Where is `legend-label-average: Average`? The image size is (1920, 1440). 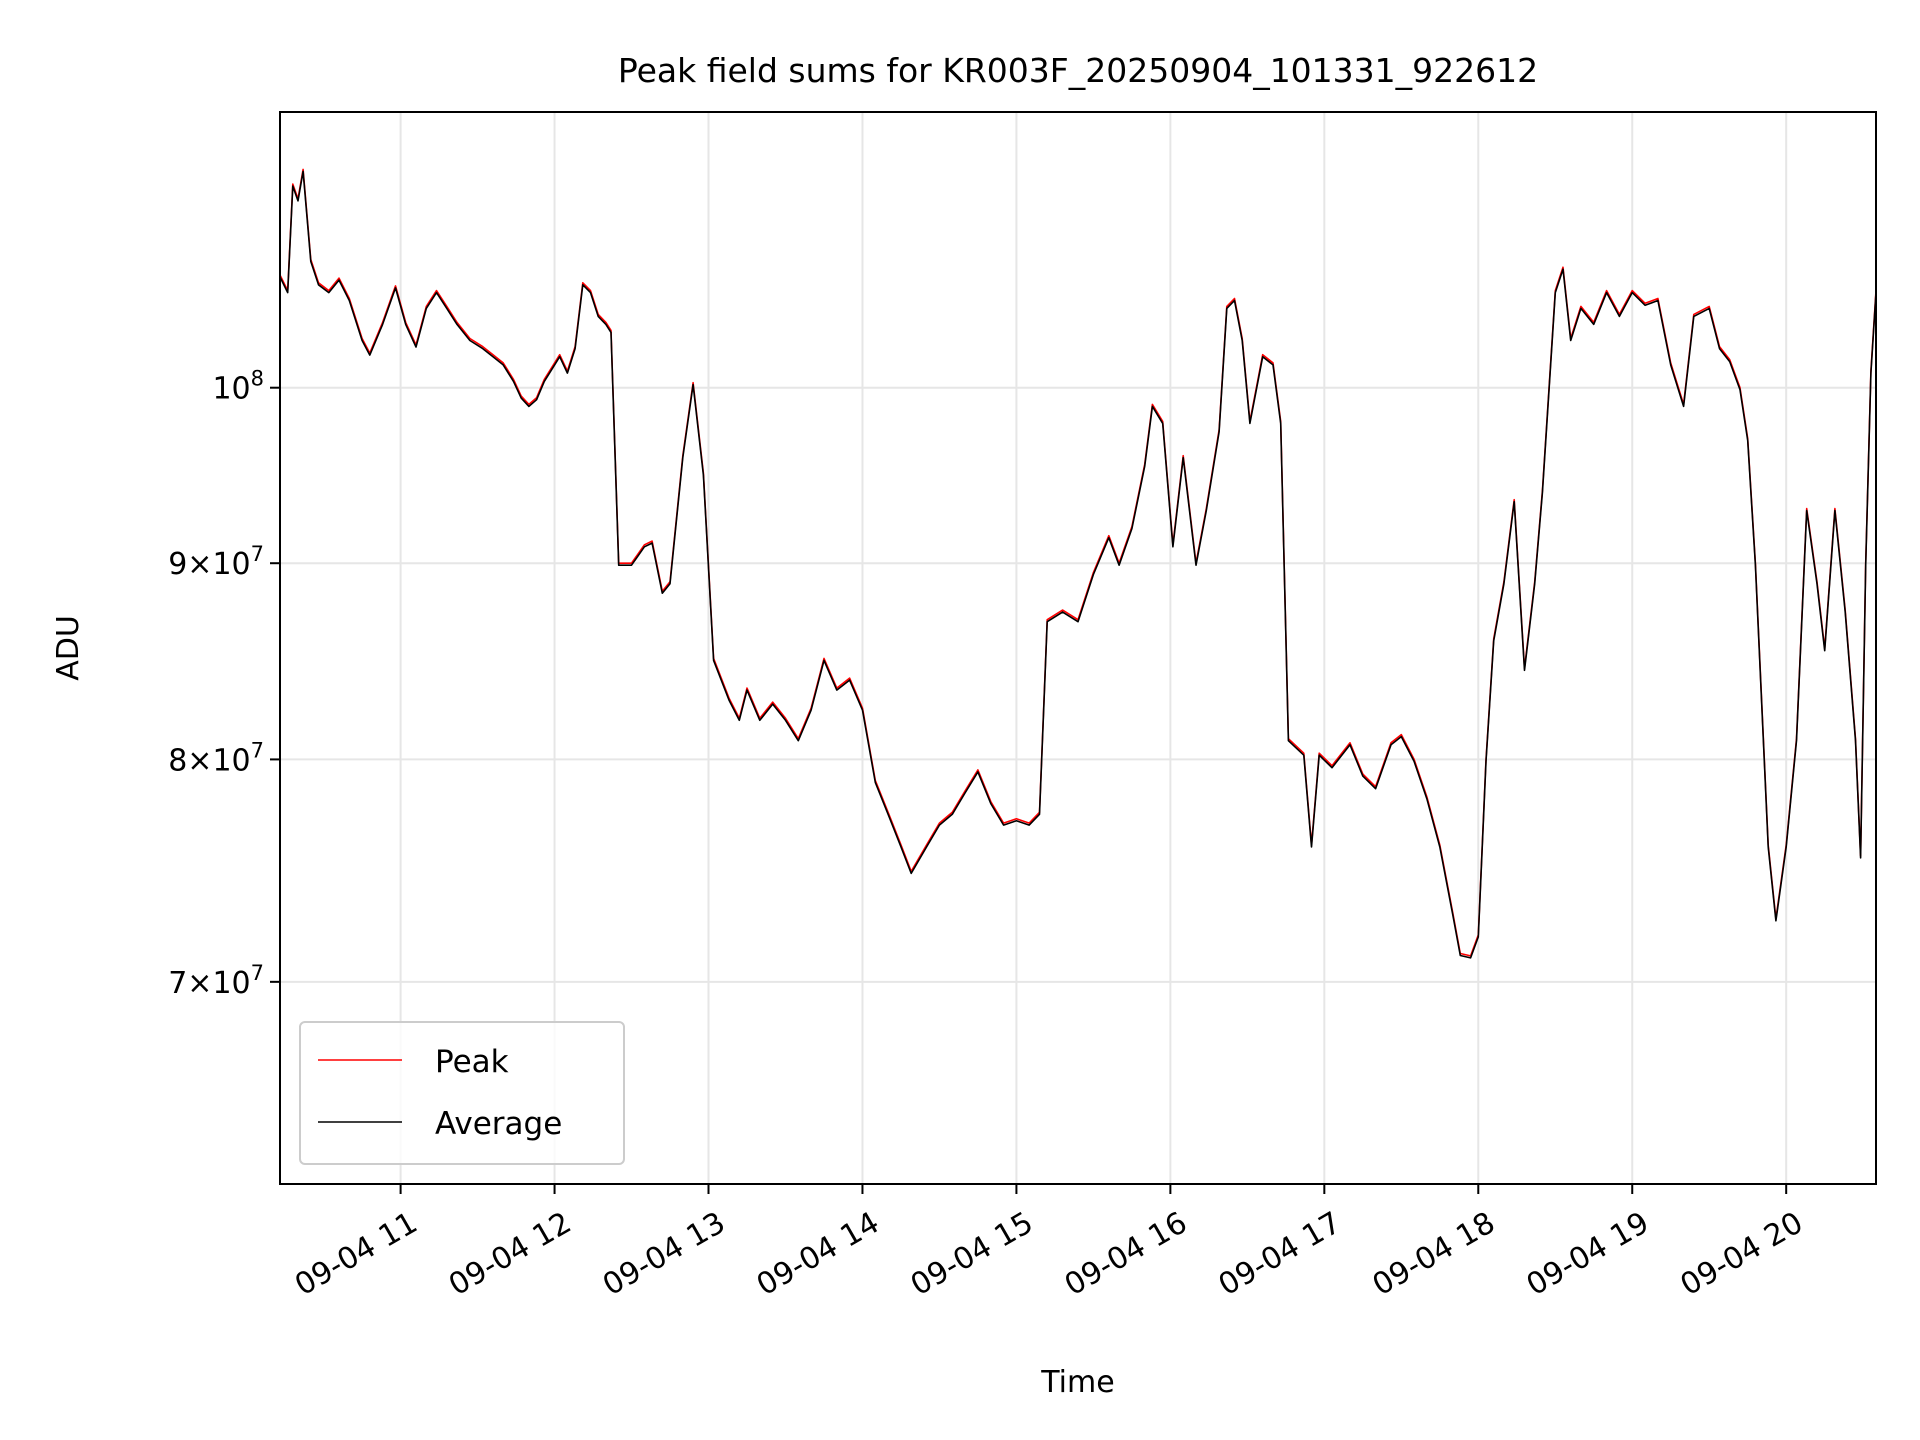
legend-label-average: Average is located at coordinates (498, 1124).